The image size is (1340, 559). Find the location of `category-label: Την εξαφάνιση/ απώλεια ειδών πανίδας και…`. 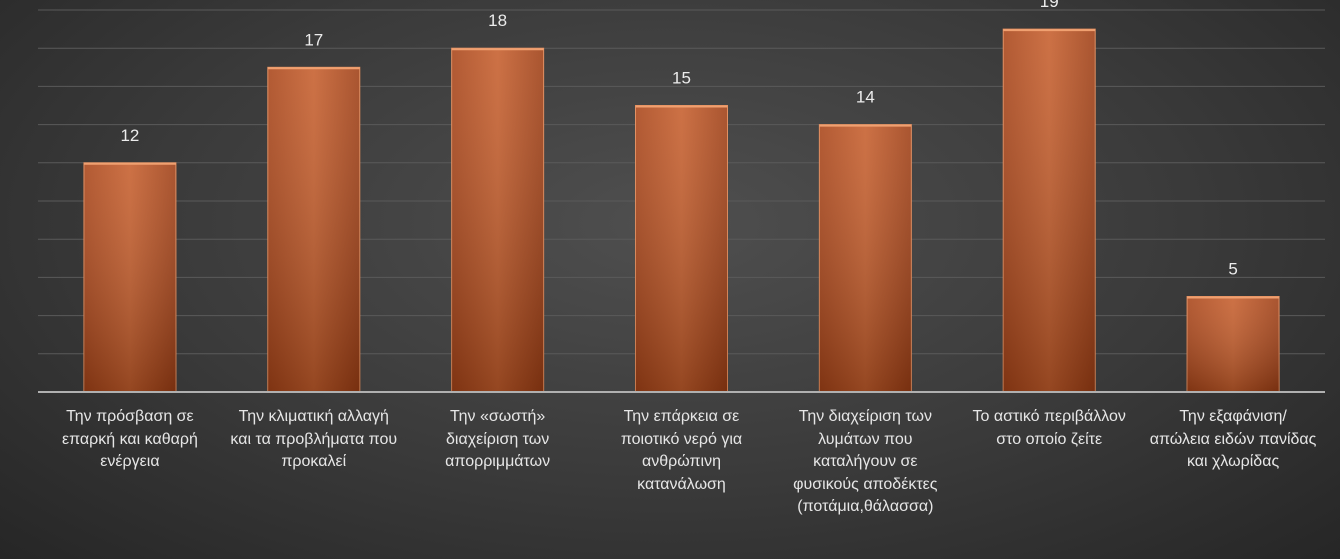

category-label: Την εξαφάνιση/ απώλεια ειδών πανίδας και… is located at coordinates (1233, 439).